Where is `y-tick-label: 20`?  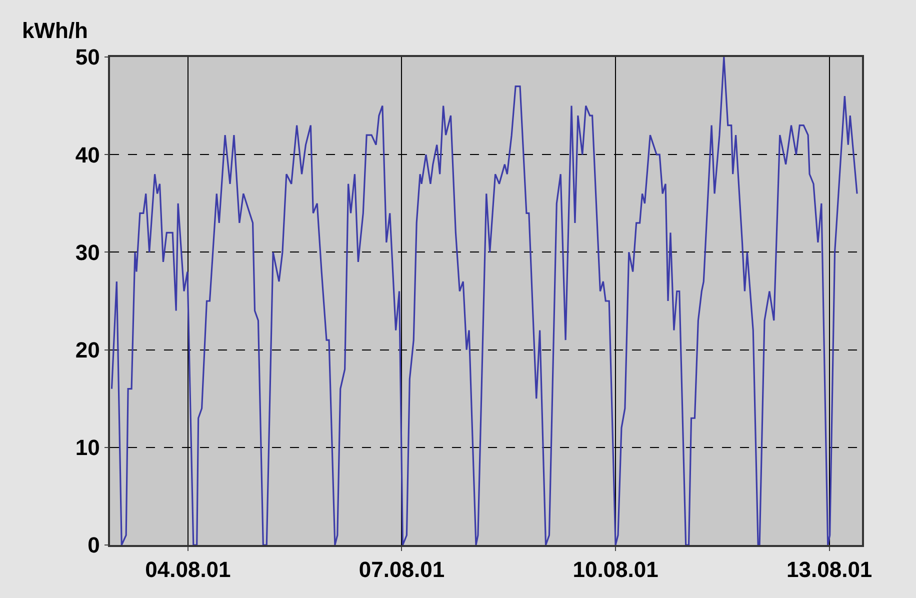 y-tick-label: 20 is located at coordinates (87, 350).